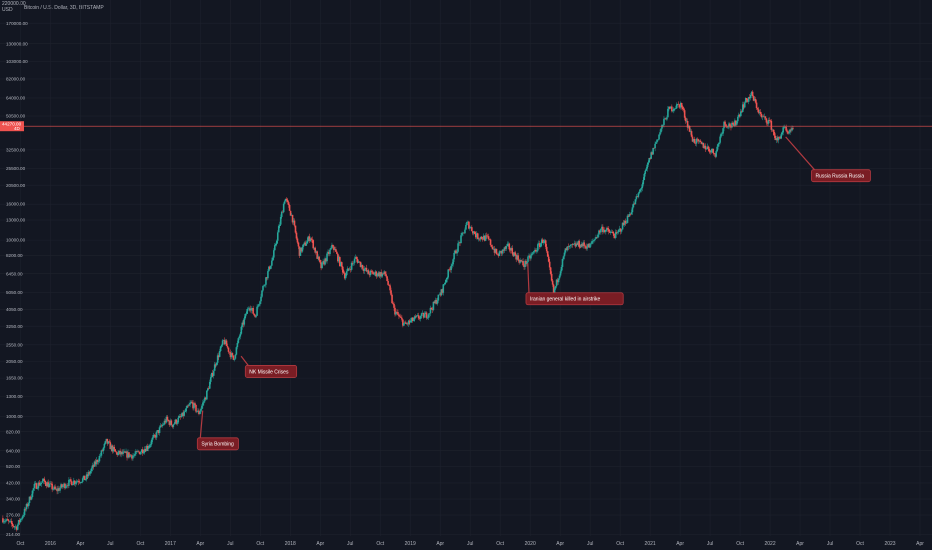  I want to click on annotation-label: Russia Russia Russia, so click(839, 176).